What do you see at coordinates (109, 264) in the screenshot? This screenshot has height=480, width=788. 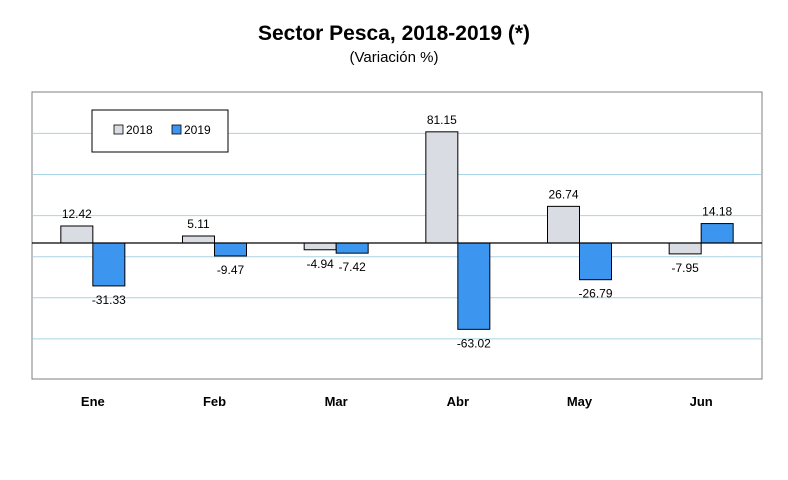 I see `bar-2019-ene` at bounding box center [109, 264].